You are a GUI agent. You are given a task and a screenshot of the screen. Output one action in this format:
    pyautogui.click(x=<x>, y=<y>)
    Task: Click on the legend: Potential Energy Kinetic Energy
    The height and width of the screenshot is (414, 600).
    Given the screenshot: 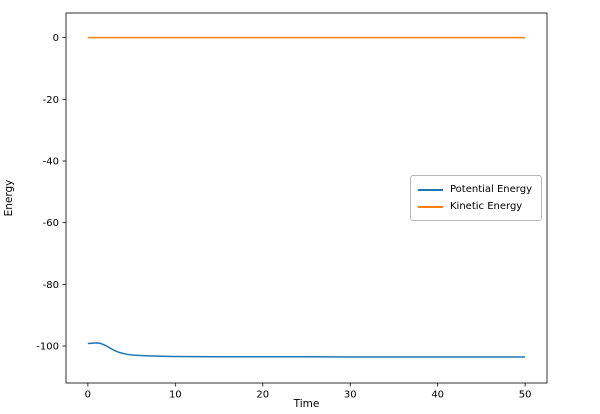 What is the action you would take?
    pyautogui.click(x=476, y=198)
    